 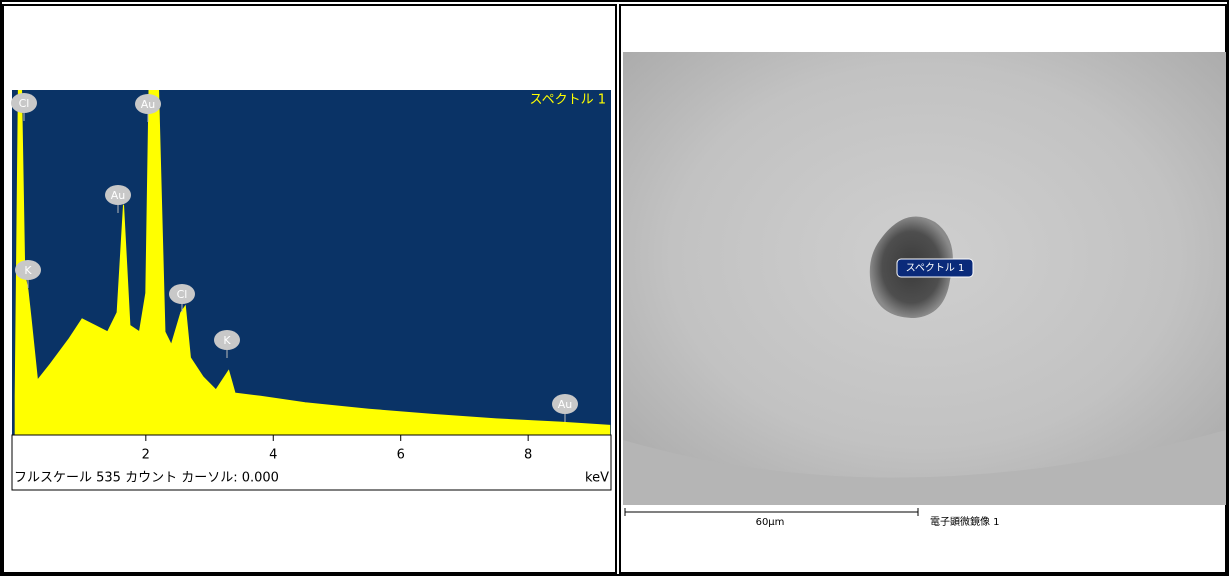 I want to click on marker-label: スペクトル 1, so click(x=935, y=268).